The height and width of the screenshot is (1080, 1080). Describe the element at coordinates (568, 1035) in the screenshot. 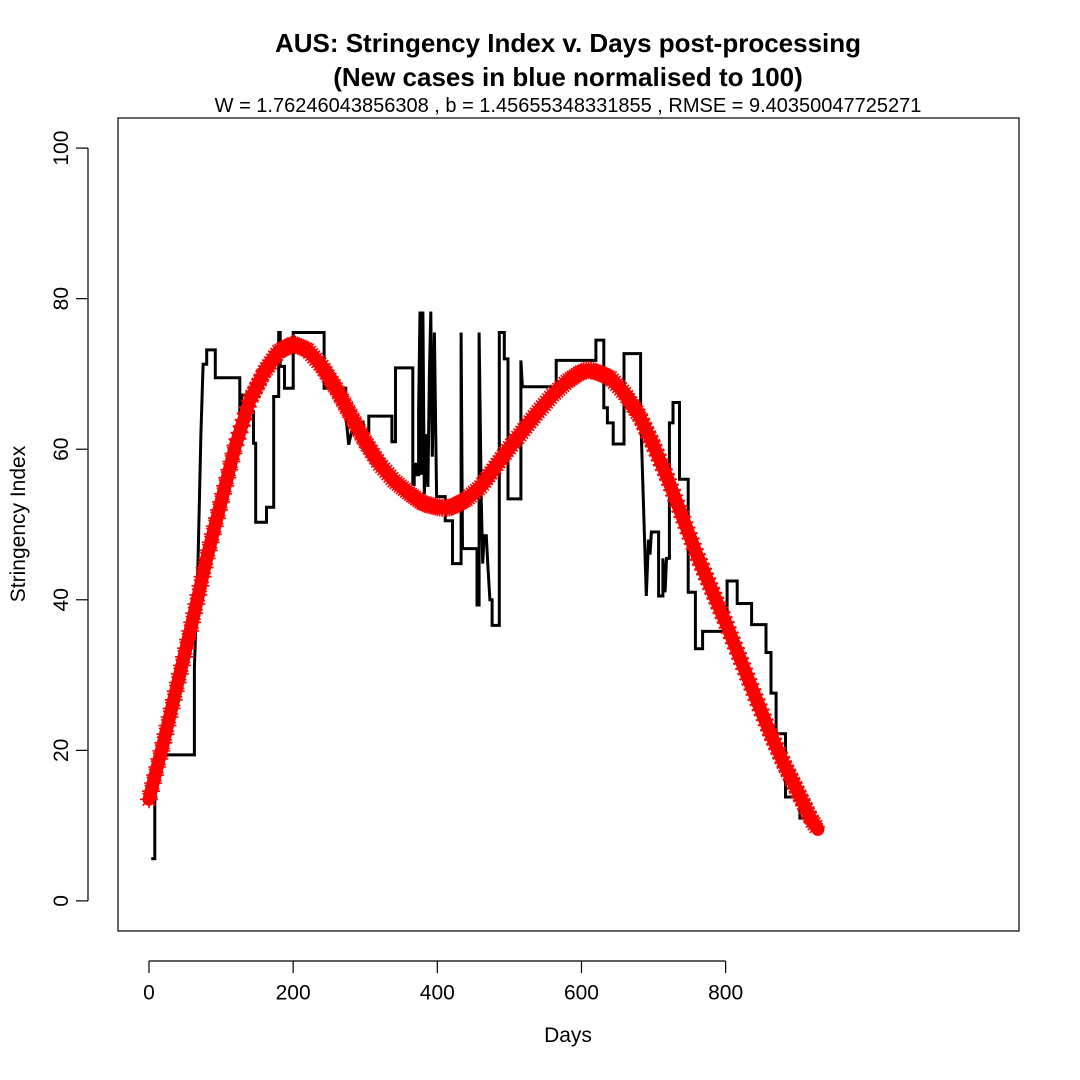

I see `x-axis-label: Days` at that location.